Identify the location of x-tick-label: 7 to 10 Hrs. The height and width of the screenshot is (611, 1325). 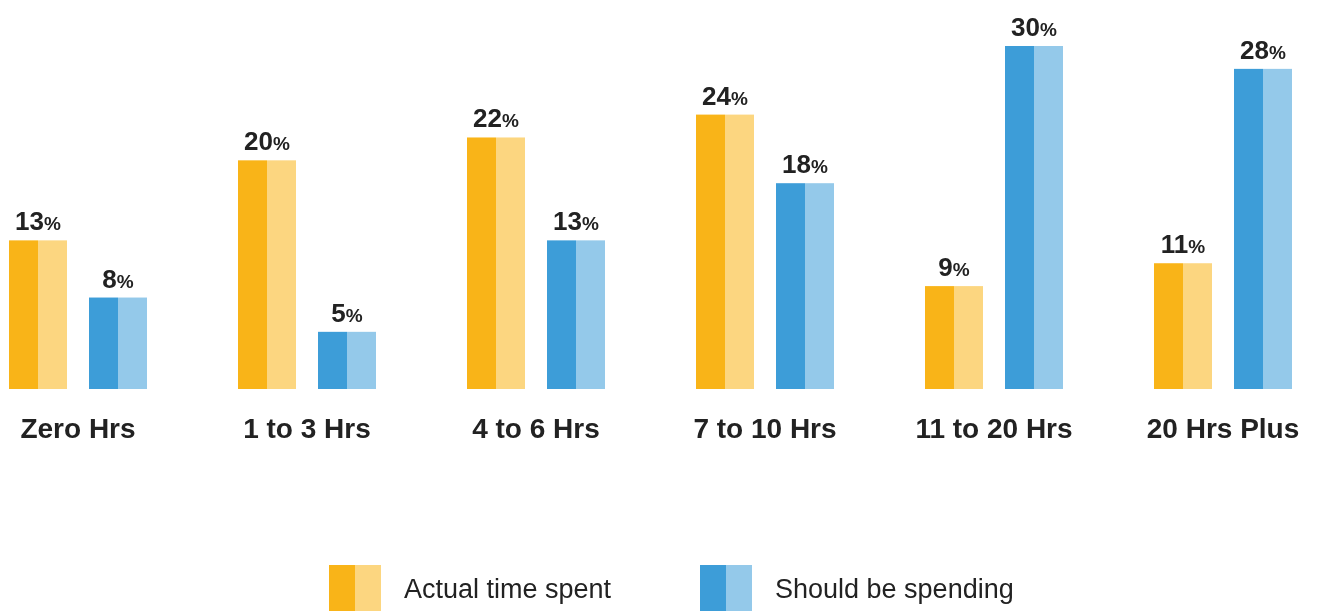
(765, 428).